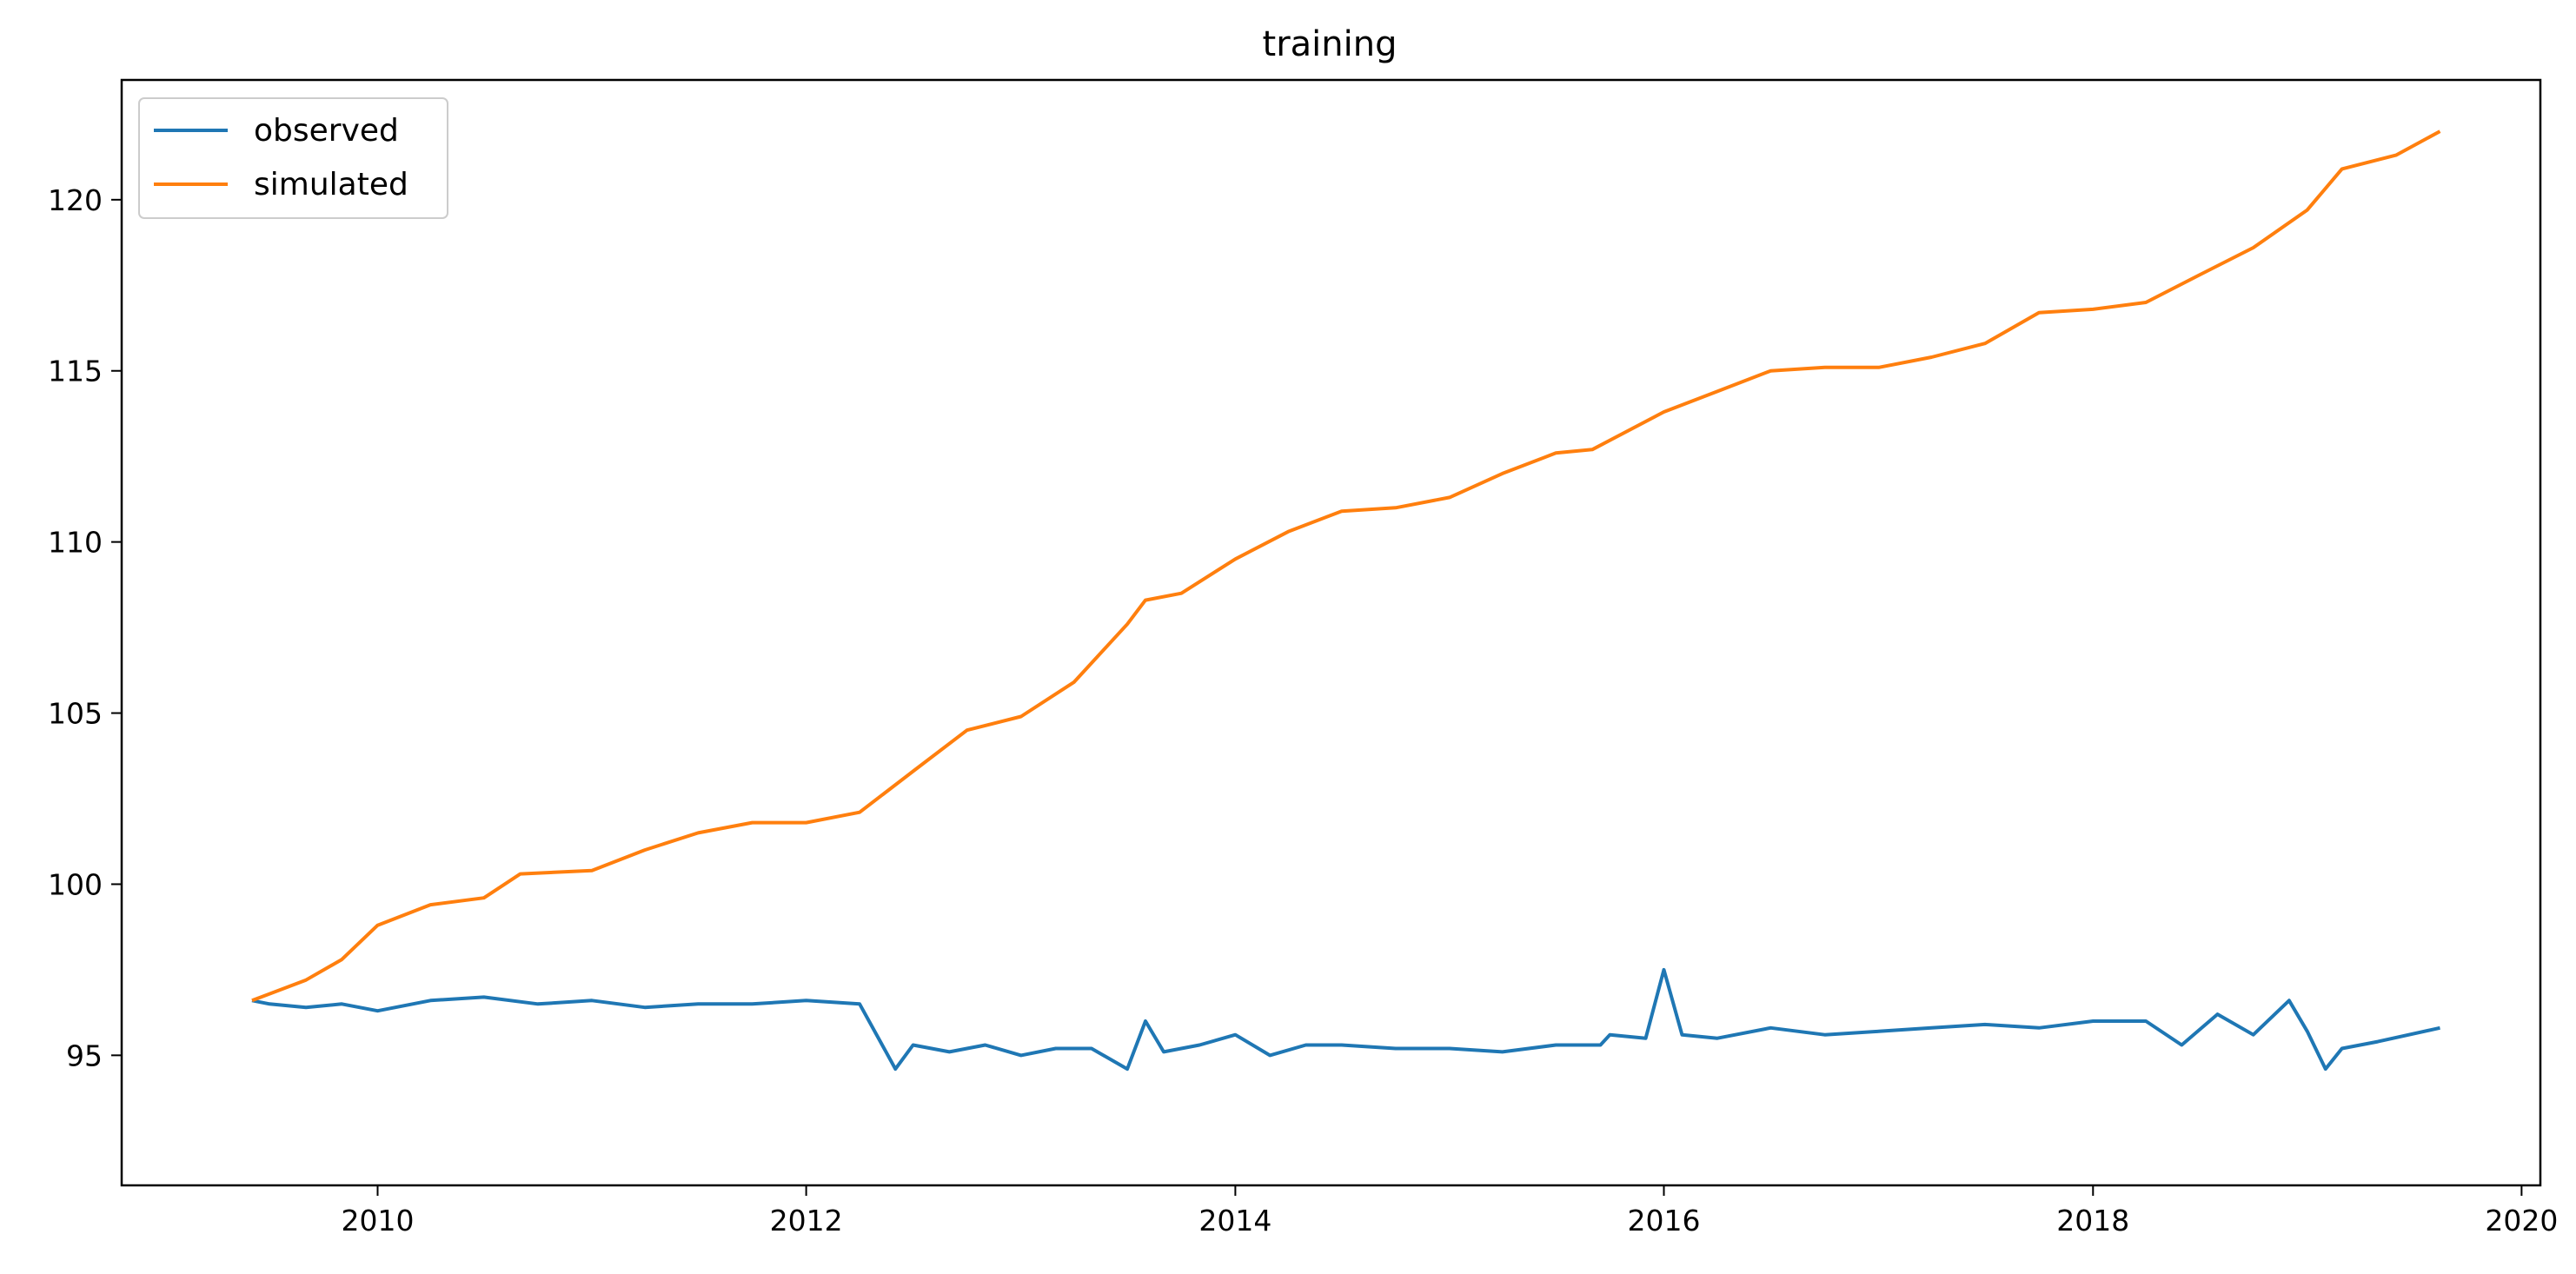  Describe the element at coordinates (378, 1221) in the screenshot. I see `x-tick-label: 2010` at that location.